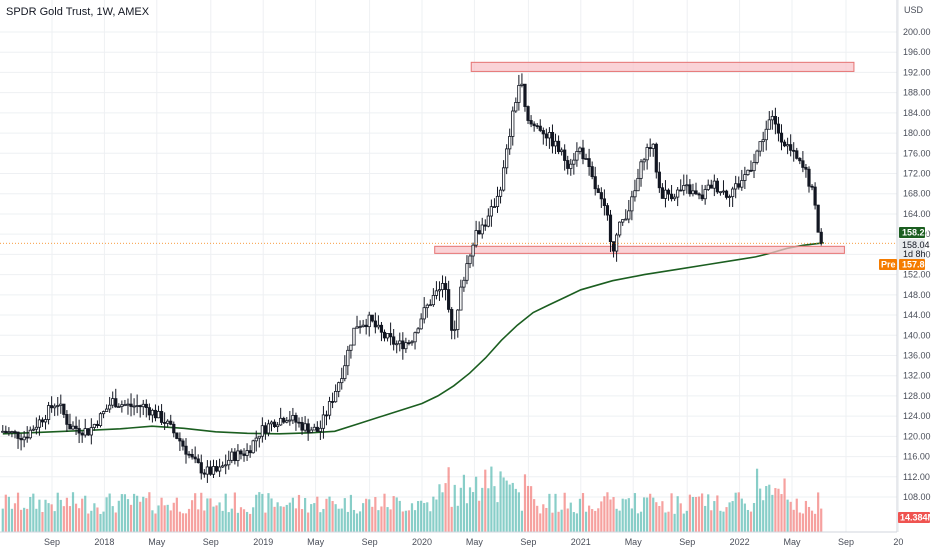 This screenshot has width=932, height=555. What do you see at coordinates (912, 249) in the screenshot?
I see `current-price-badge` at bounding box center [912, 249].